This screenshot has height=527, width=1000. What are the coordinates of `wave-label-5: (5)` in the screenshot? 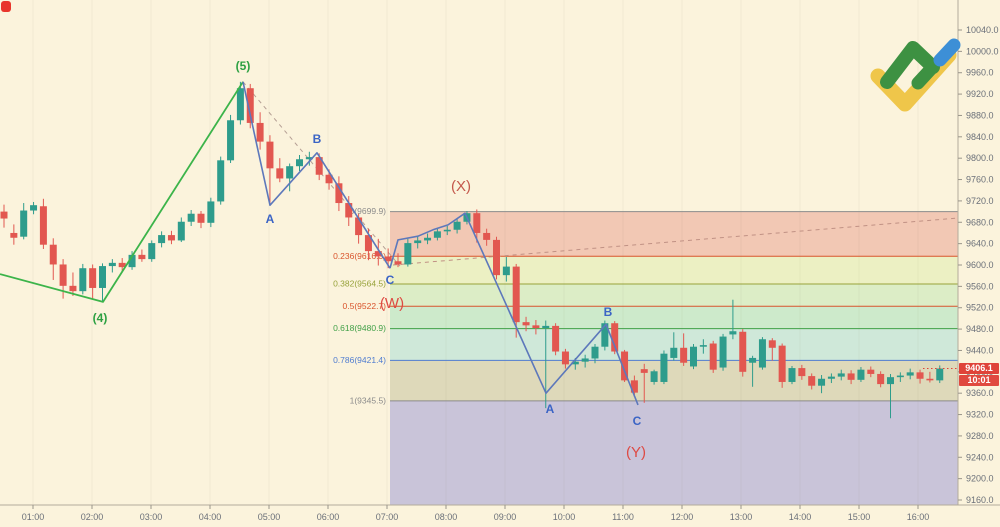 It's located at (243, 66).